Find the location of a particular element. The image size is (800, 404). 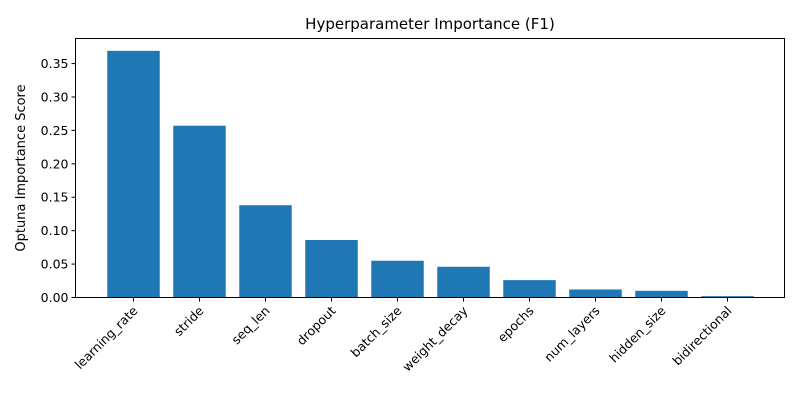

x-tick-label: stride is located at coordinates (189, 321).